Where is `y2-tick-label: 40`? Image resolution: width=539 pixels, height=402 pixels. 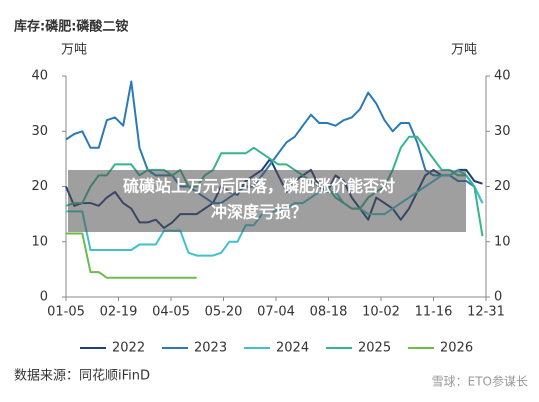 y2-tick-label: 40 is located at coordinates (502, 76).